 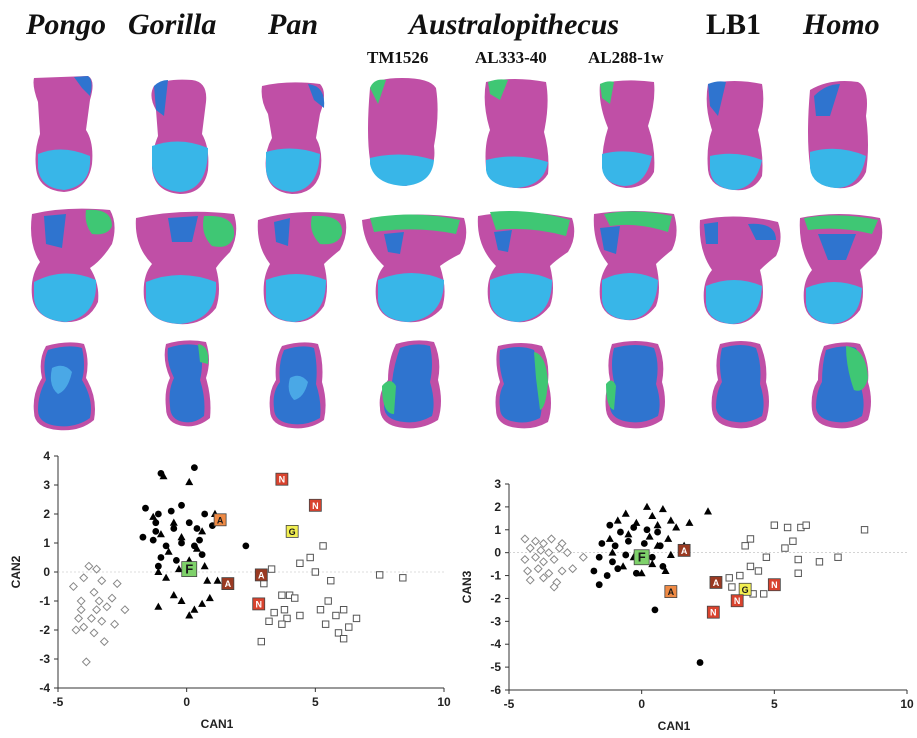 I want to click on bone-render-pan-bottom, so click(x=297, y=385).